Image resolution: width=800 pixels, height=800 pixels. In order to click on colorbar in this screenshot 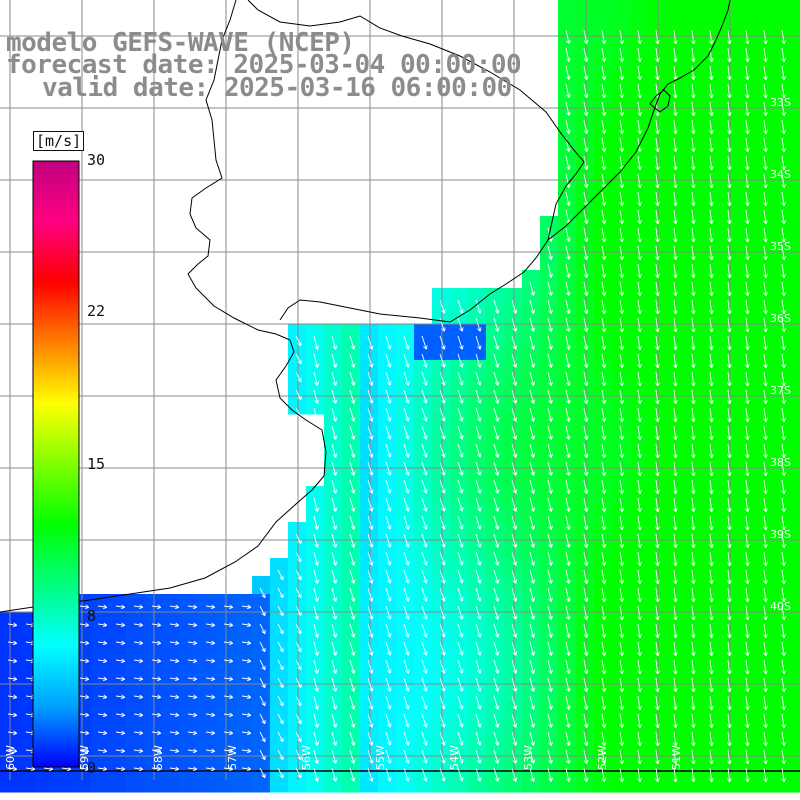, I will do `click(56, 464)`.